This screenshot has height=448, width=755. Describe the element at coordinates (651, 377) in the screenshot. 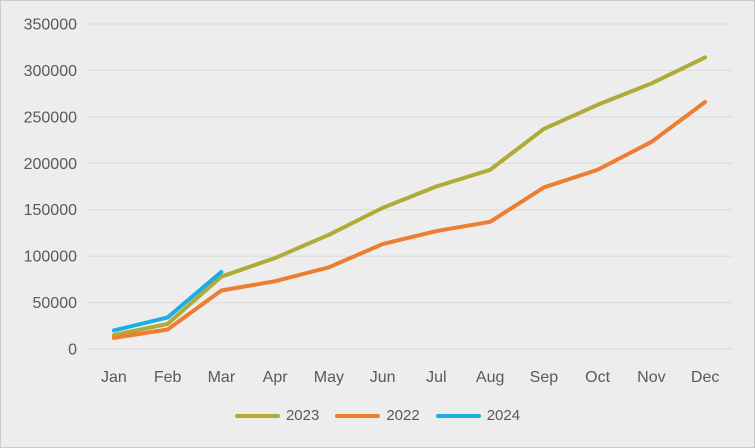

I see `x-axis-tick-label: Nov` at that location.